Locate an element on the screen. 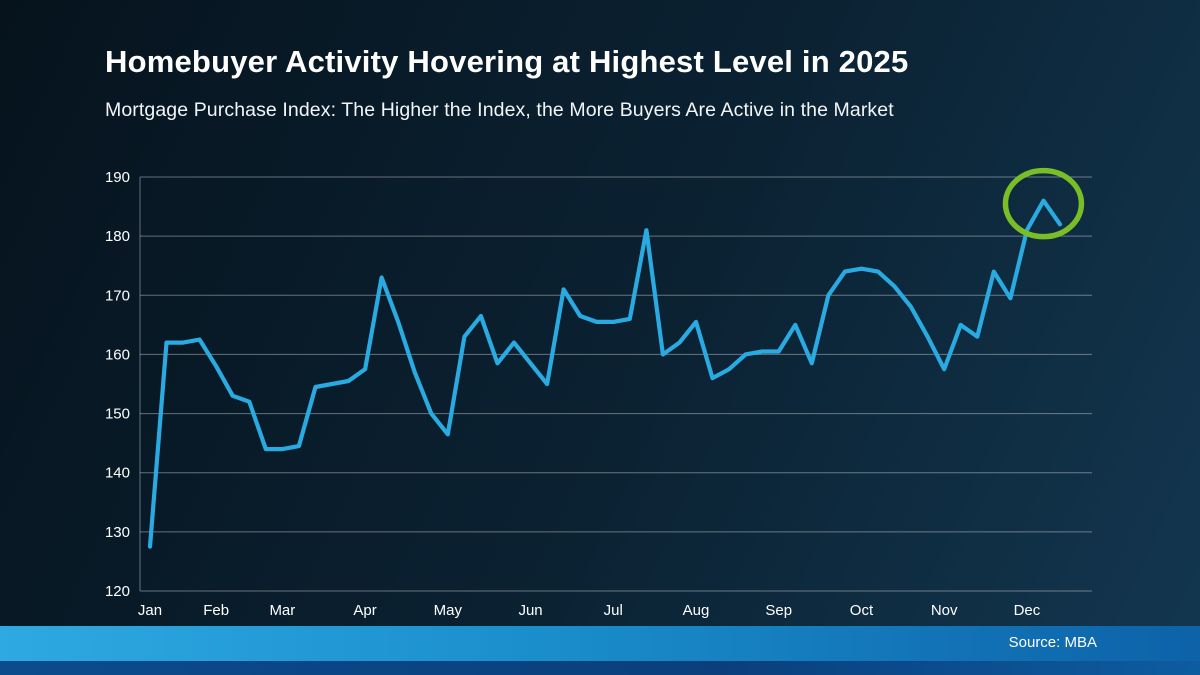 The width and height of the screenshot is (1200, 675). y-tick-label: 190 is located at coordinates (117, 177).